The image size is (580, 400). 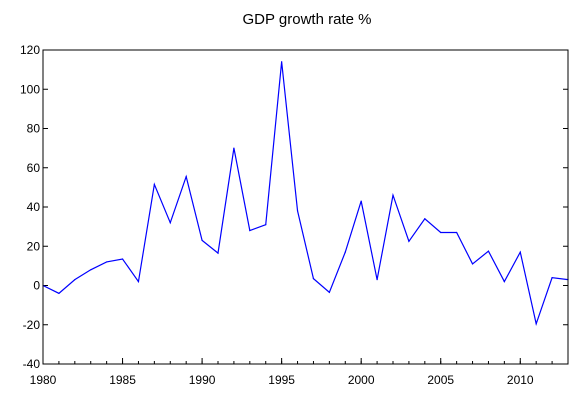 What do you see at coordinates (520, 380) in the screenshot?
I see `x-tick-label: 2010` at bounding box center [520, 380].